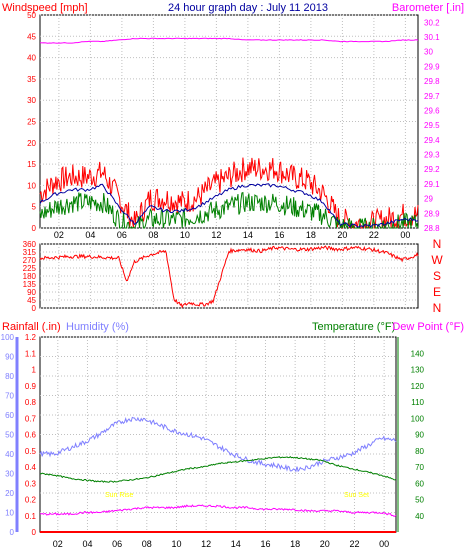 The image size is (466, 555). Describe the element at coordinates (417, 402) in the screenshot. I see `temperature-tick-label: 110` at that location.